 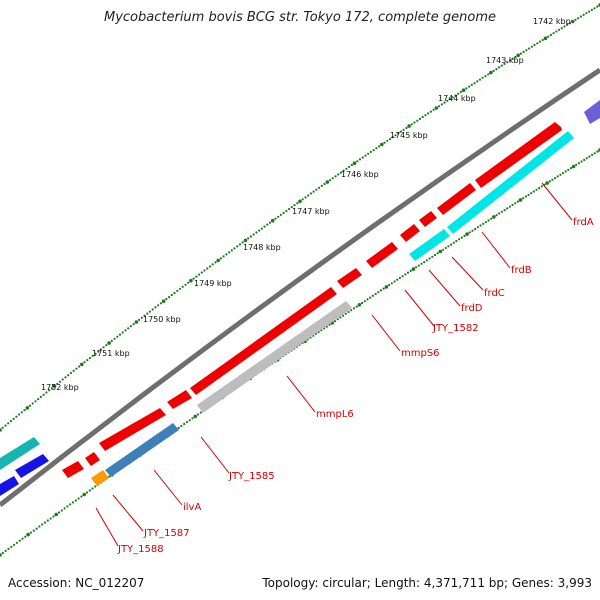 What do you see at coordinates (428, 219) in the screenshot?
I see `gene-frdC` at bounding box center [428, 219].